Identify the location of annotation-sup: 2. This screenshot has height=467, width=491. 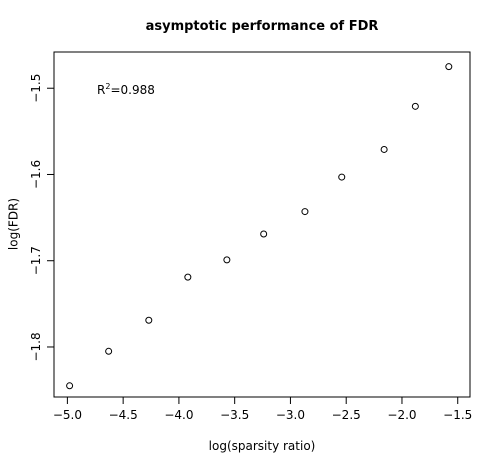
(107, 86).